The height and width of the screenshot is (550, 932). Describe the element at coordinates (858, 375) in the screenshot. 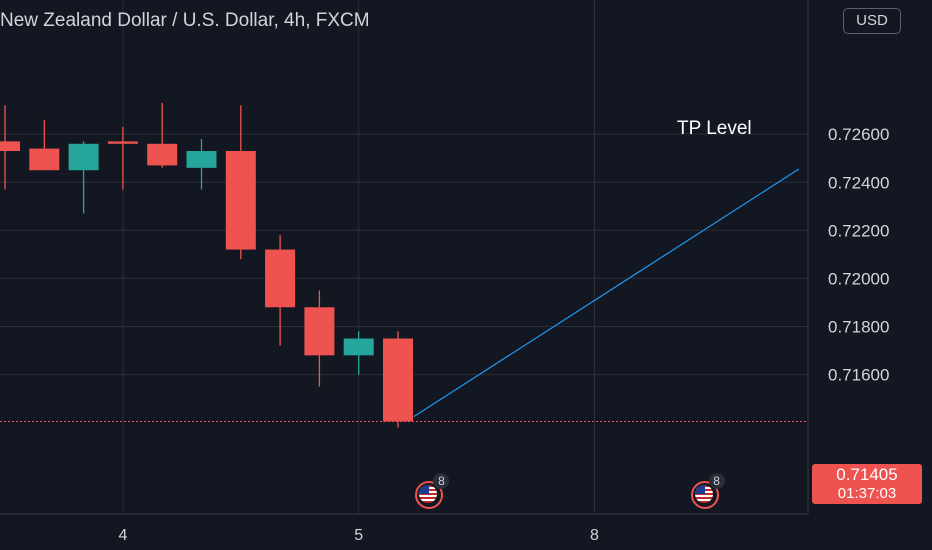

I see `y-tick-label: 0.71600` at that location.